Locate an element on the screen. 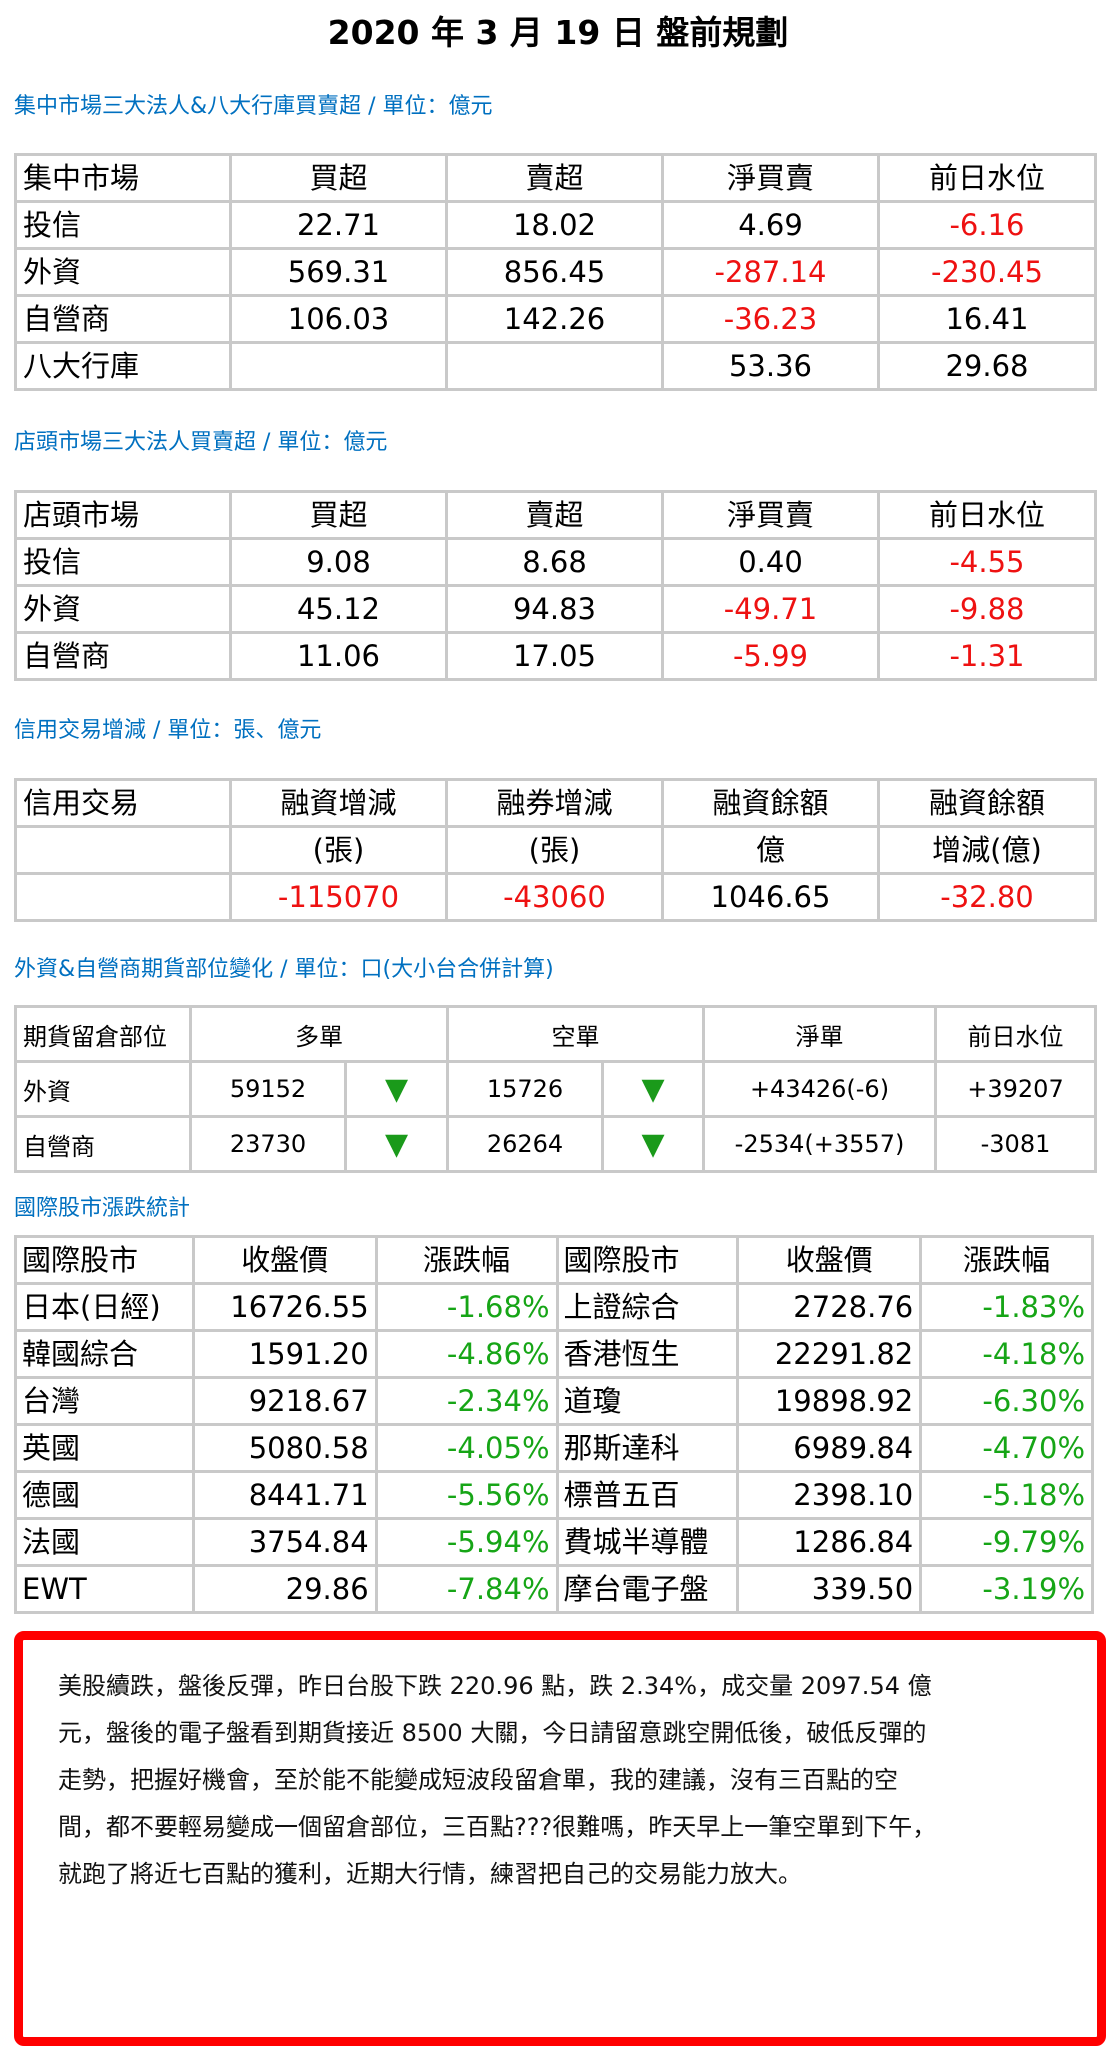 This screenshot has width=1116, height=2056. buy-cell is located at coordinates (338, 366).